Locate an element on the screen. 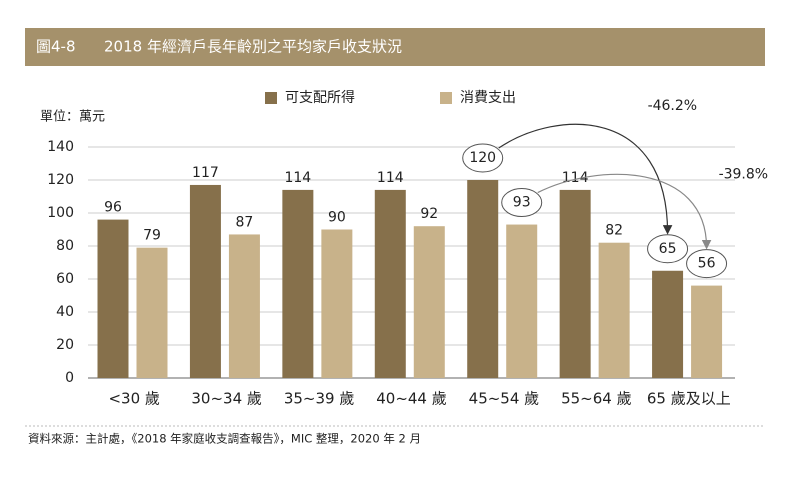  data-label: 65 is located at coordinates (668, 249).